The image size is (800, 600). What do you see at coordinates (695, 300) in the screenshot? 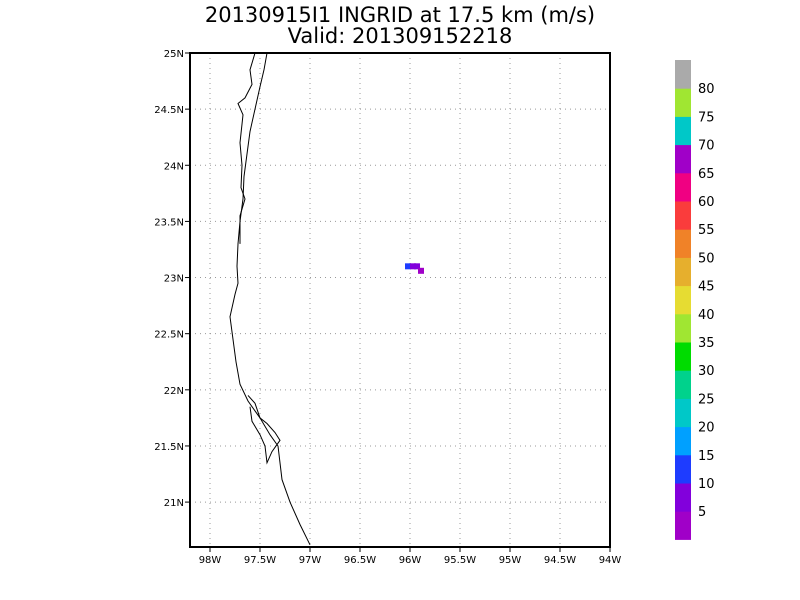
I see `colorbar: 5 10 15 20 25 30 35 40 45 50 55 60 65 70 75 80` at bounding box center [695, 300].